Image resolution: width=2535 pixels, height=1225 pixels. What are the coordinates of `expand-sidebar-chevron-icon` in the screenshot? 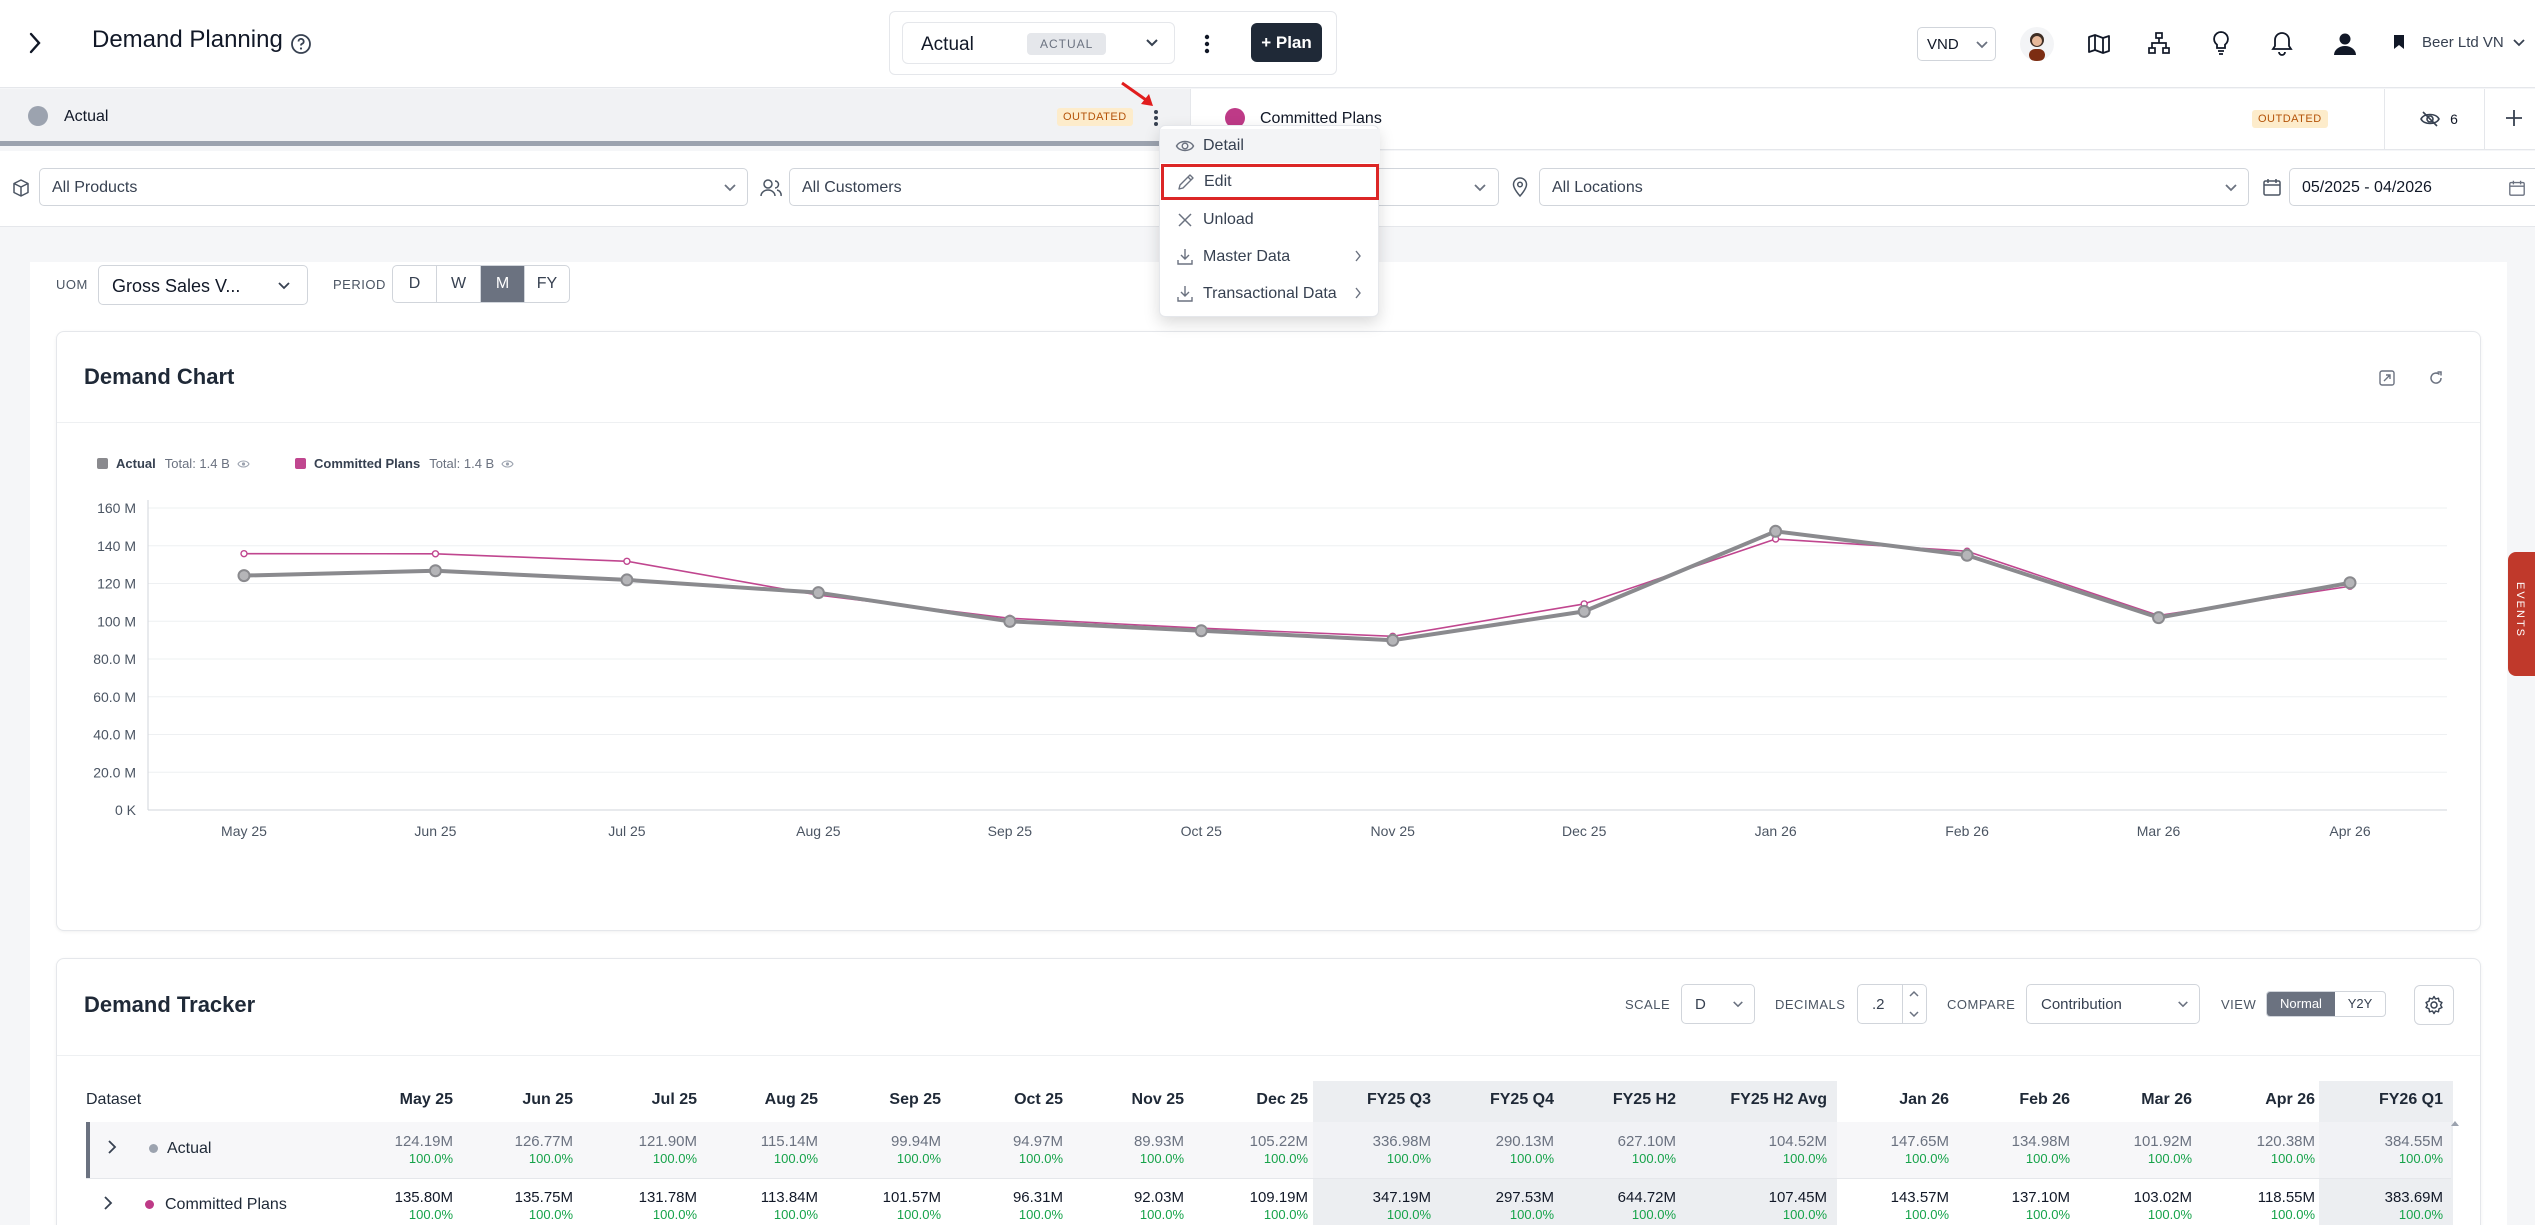 It's located at (35, 43).